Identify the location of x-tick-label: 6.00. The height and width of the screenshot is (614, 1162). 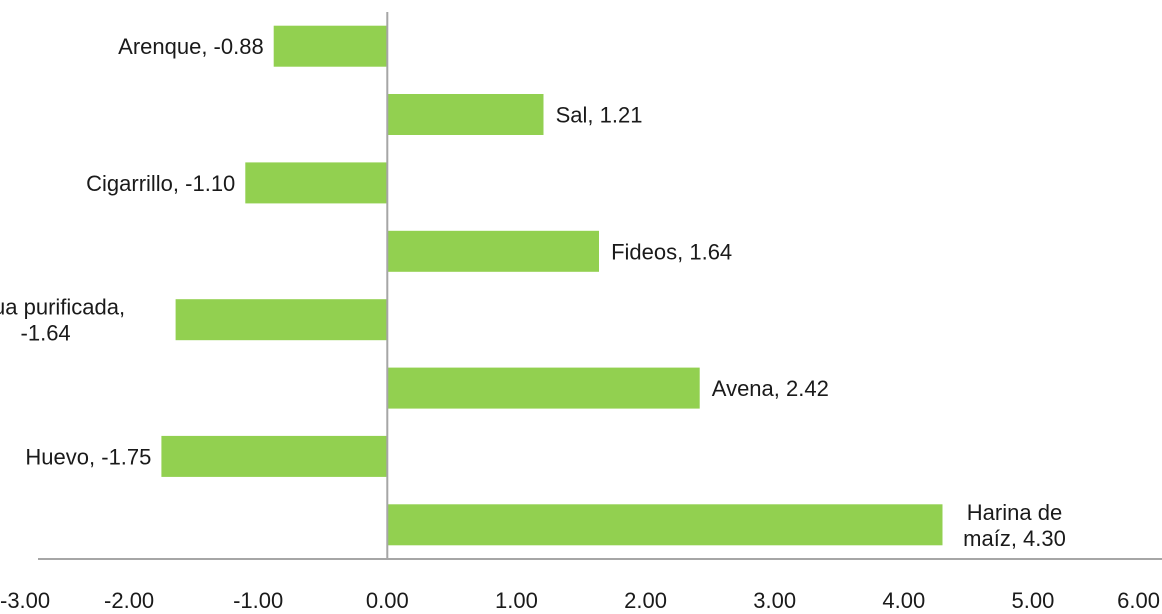
(1138, 600).